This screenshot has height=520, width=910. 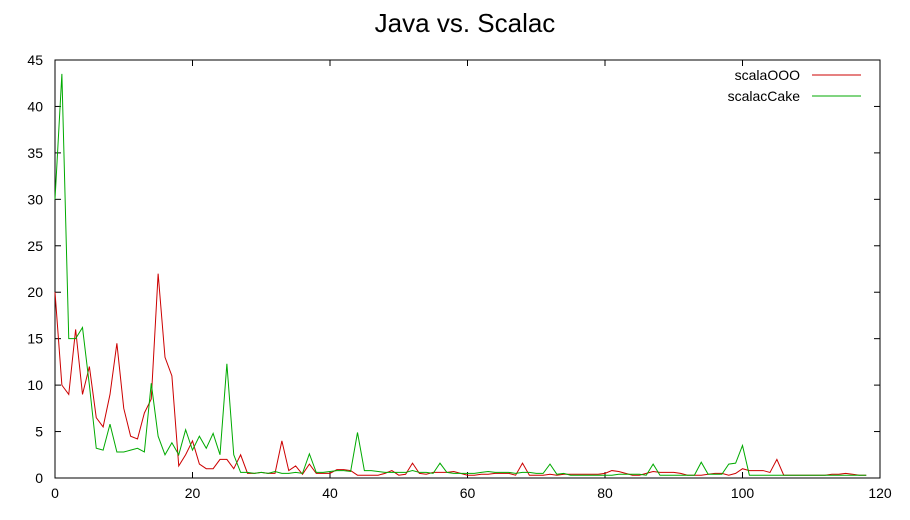 What do you see at coordinates (794, 85) in the screenshot?
I see `legend: scalaOOO scalacCake` at bounding box center [794, 85].